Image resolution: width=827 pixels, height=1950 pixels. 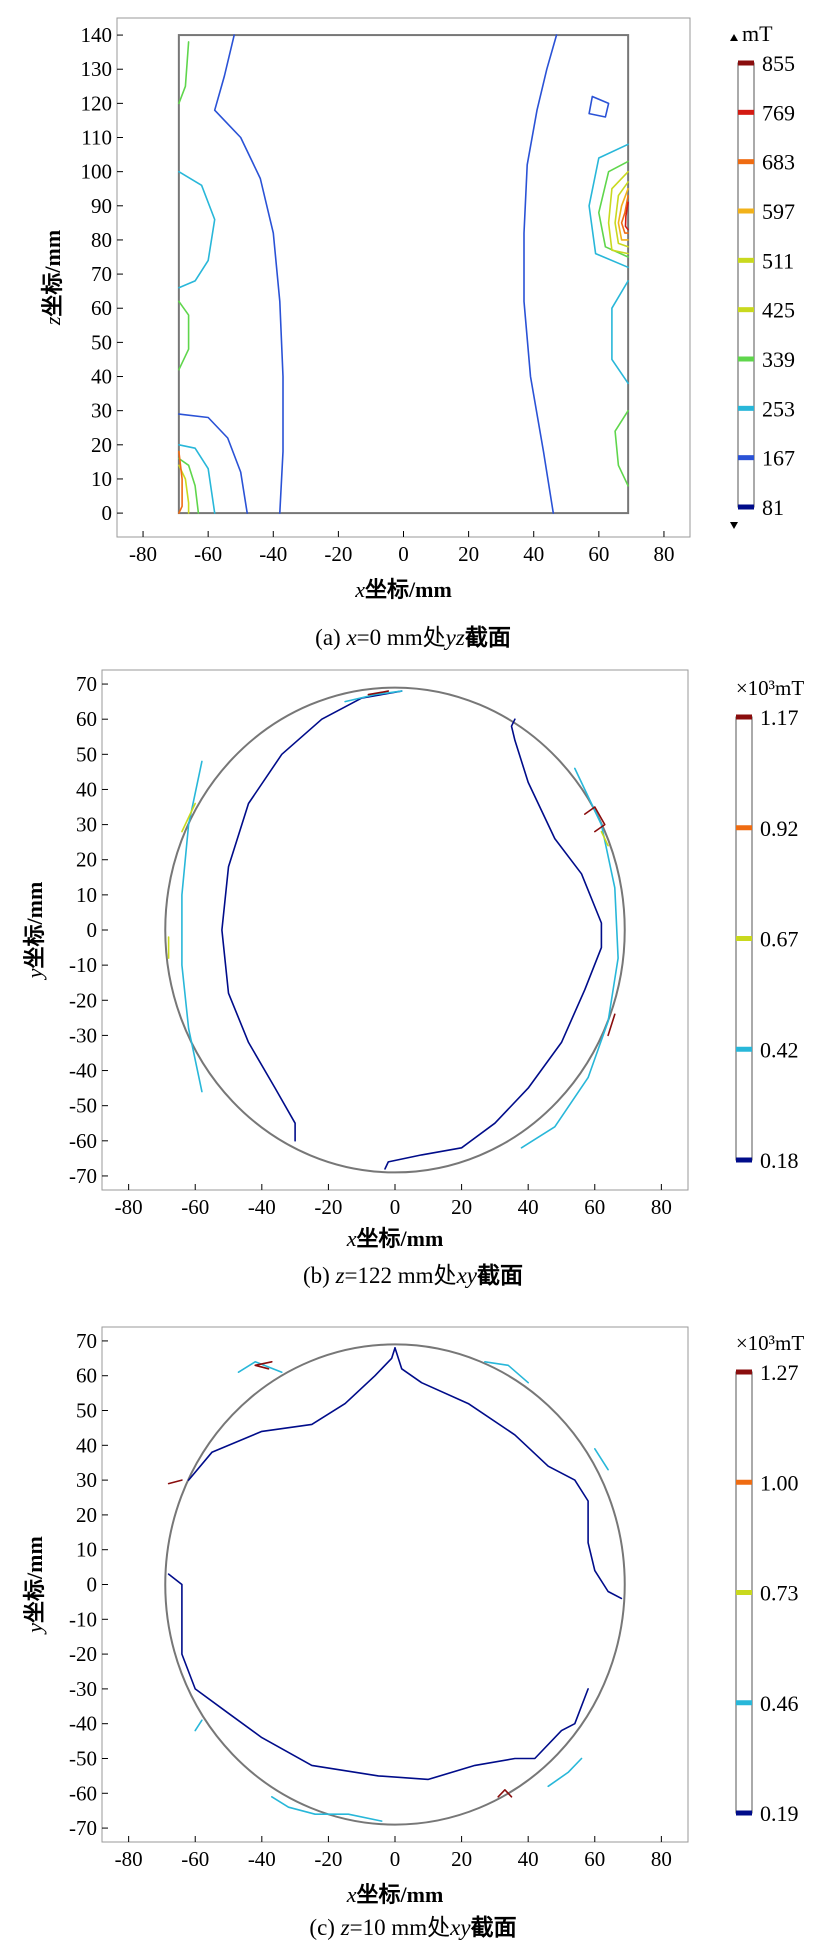 What do you see at coordinates (779, 717) in the screenshot?
I see `colorbar-tick-label: 1.17` at bounding box center [779, 717].